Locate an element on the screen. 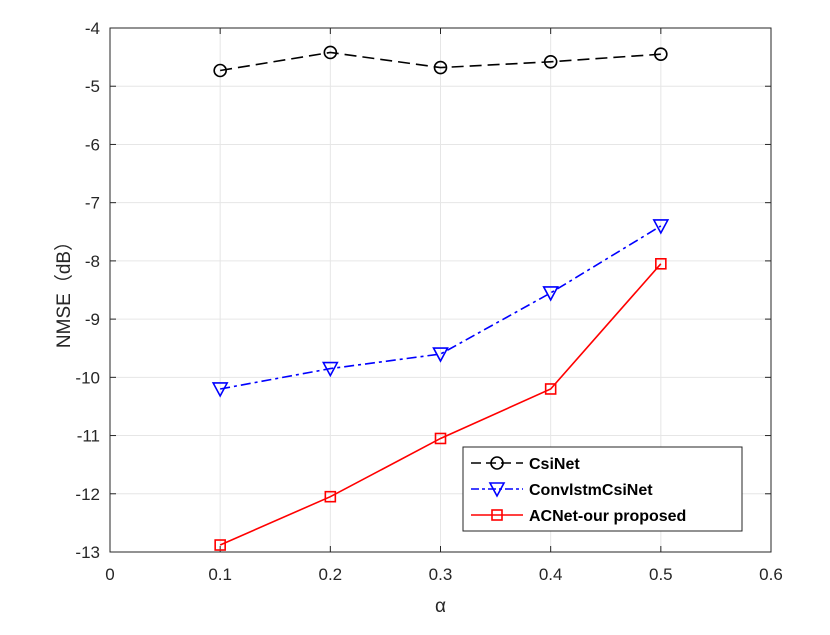 The image size is (830, 635). x-tick-label: 0.3 is located at coordinates (441, 574).